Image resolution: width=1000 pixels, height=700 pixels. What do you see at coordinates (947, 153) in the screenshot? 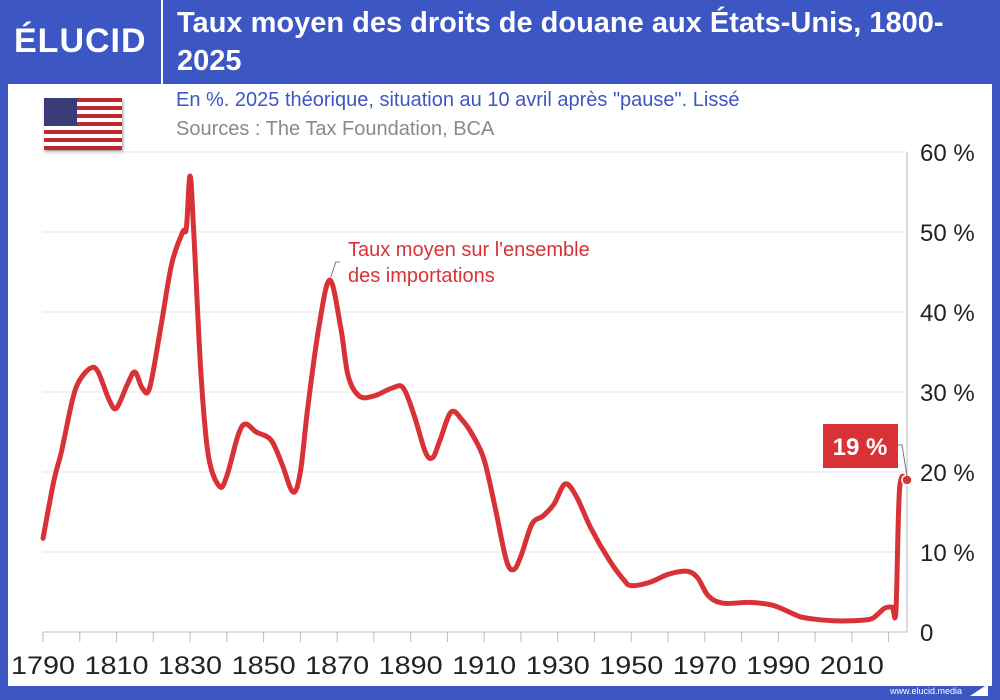
I see `y-tick-label: 60 %` at bounding box center [947, 153].